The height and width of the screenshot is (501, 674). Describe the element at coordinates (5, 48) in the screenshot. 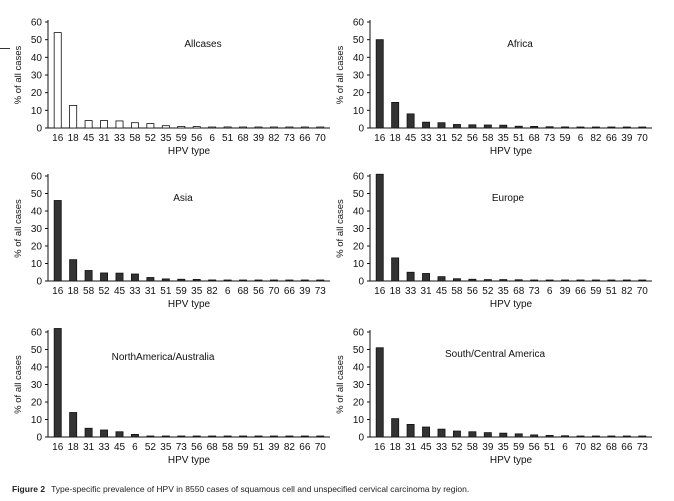

I see `page-edge-rule` at that location.